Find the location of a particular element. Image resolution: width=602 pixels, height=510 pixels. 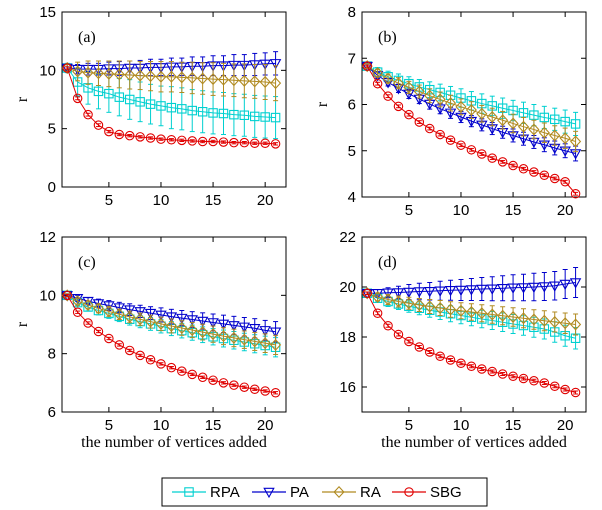

legend: RPA PA RA SBG is located at coordinates (324, 492).